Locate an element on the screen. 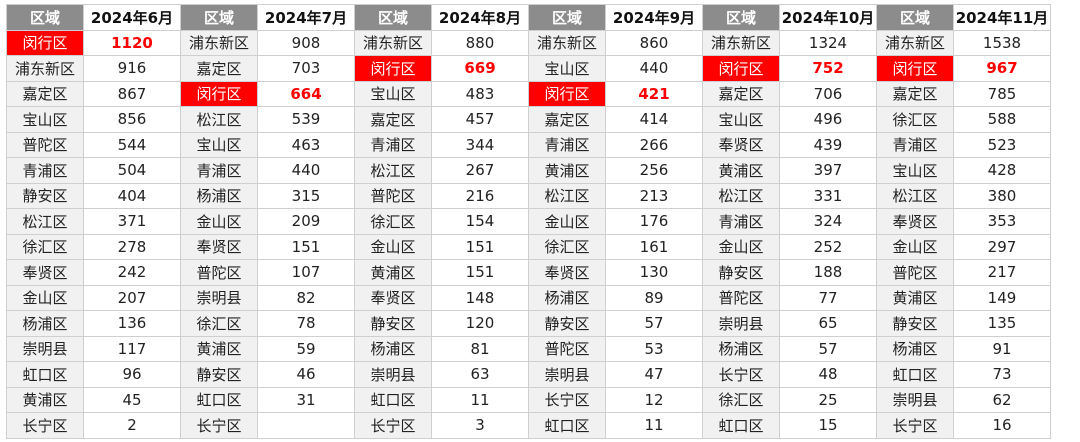  value-cell: 46 is located at coordinates (306, 374).